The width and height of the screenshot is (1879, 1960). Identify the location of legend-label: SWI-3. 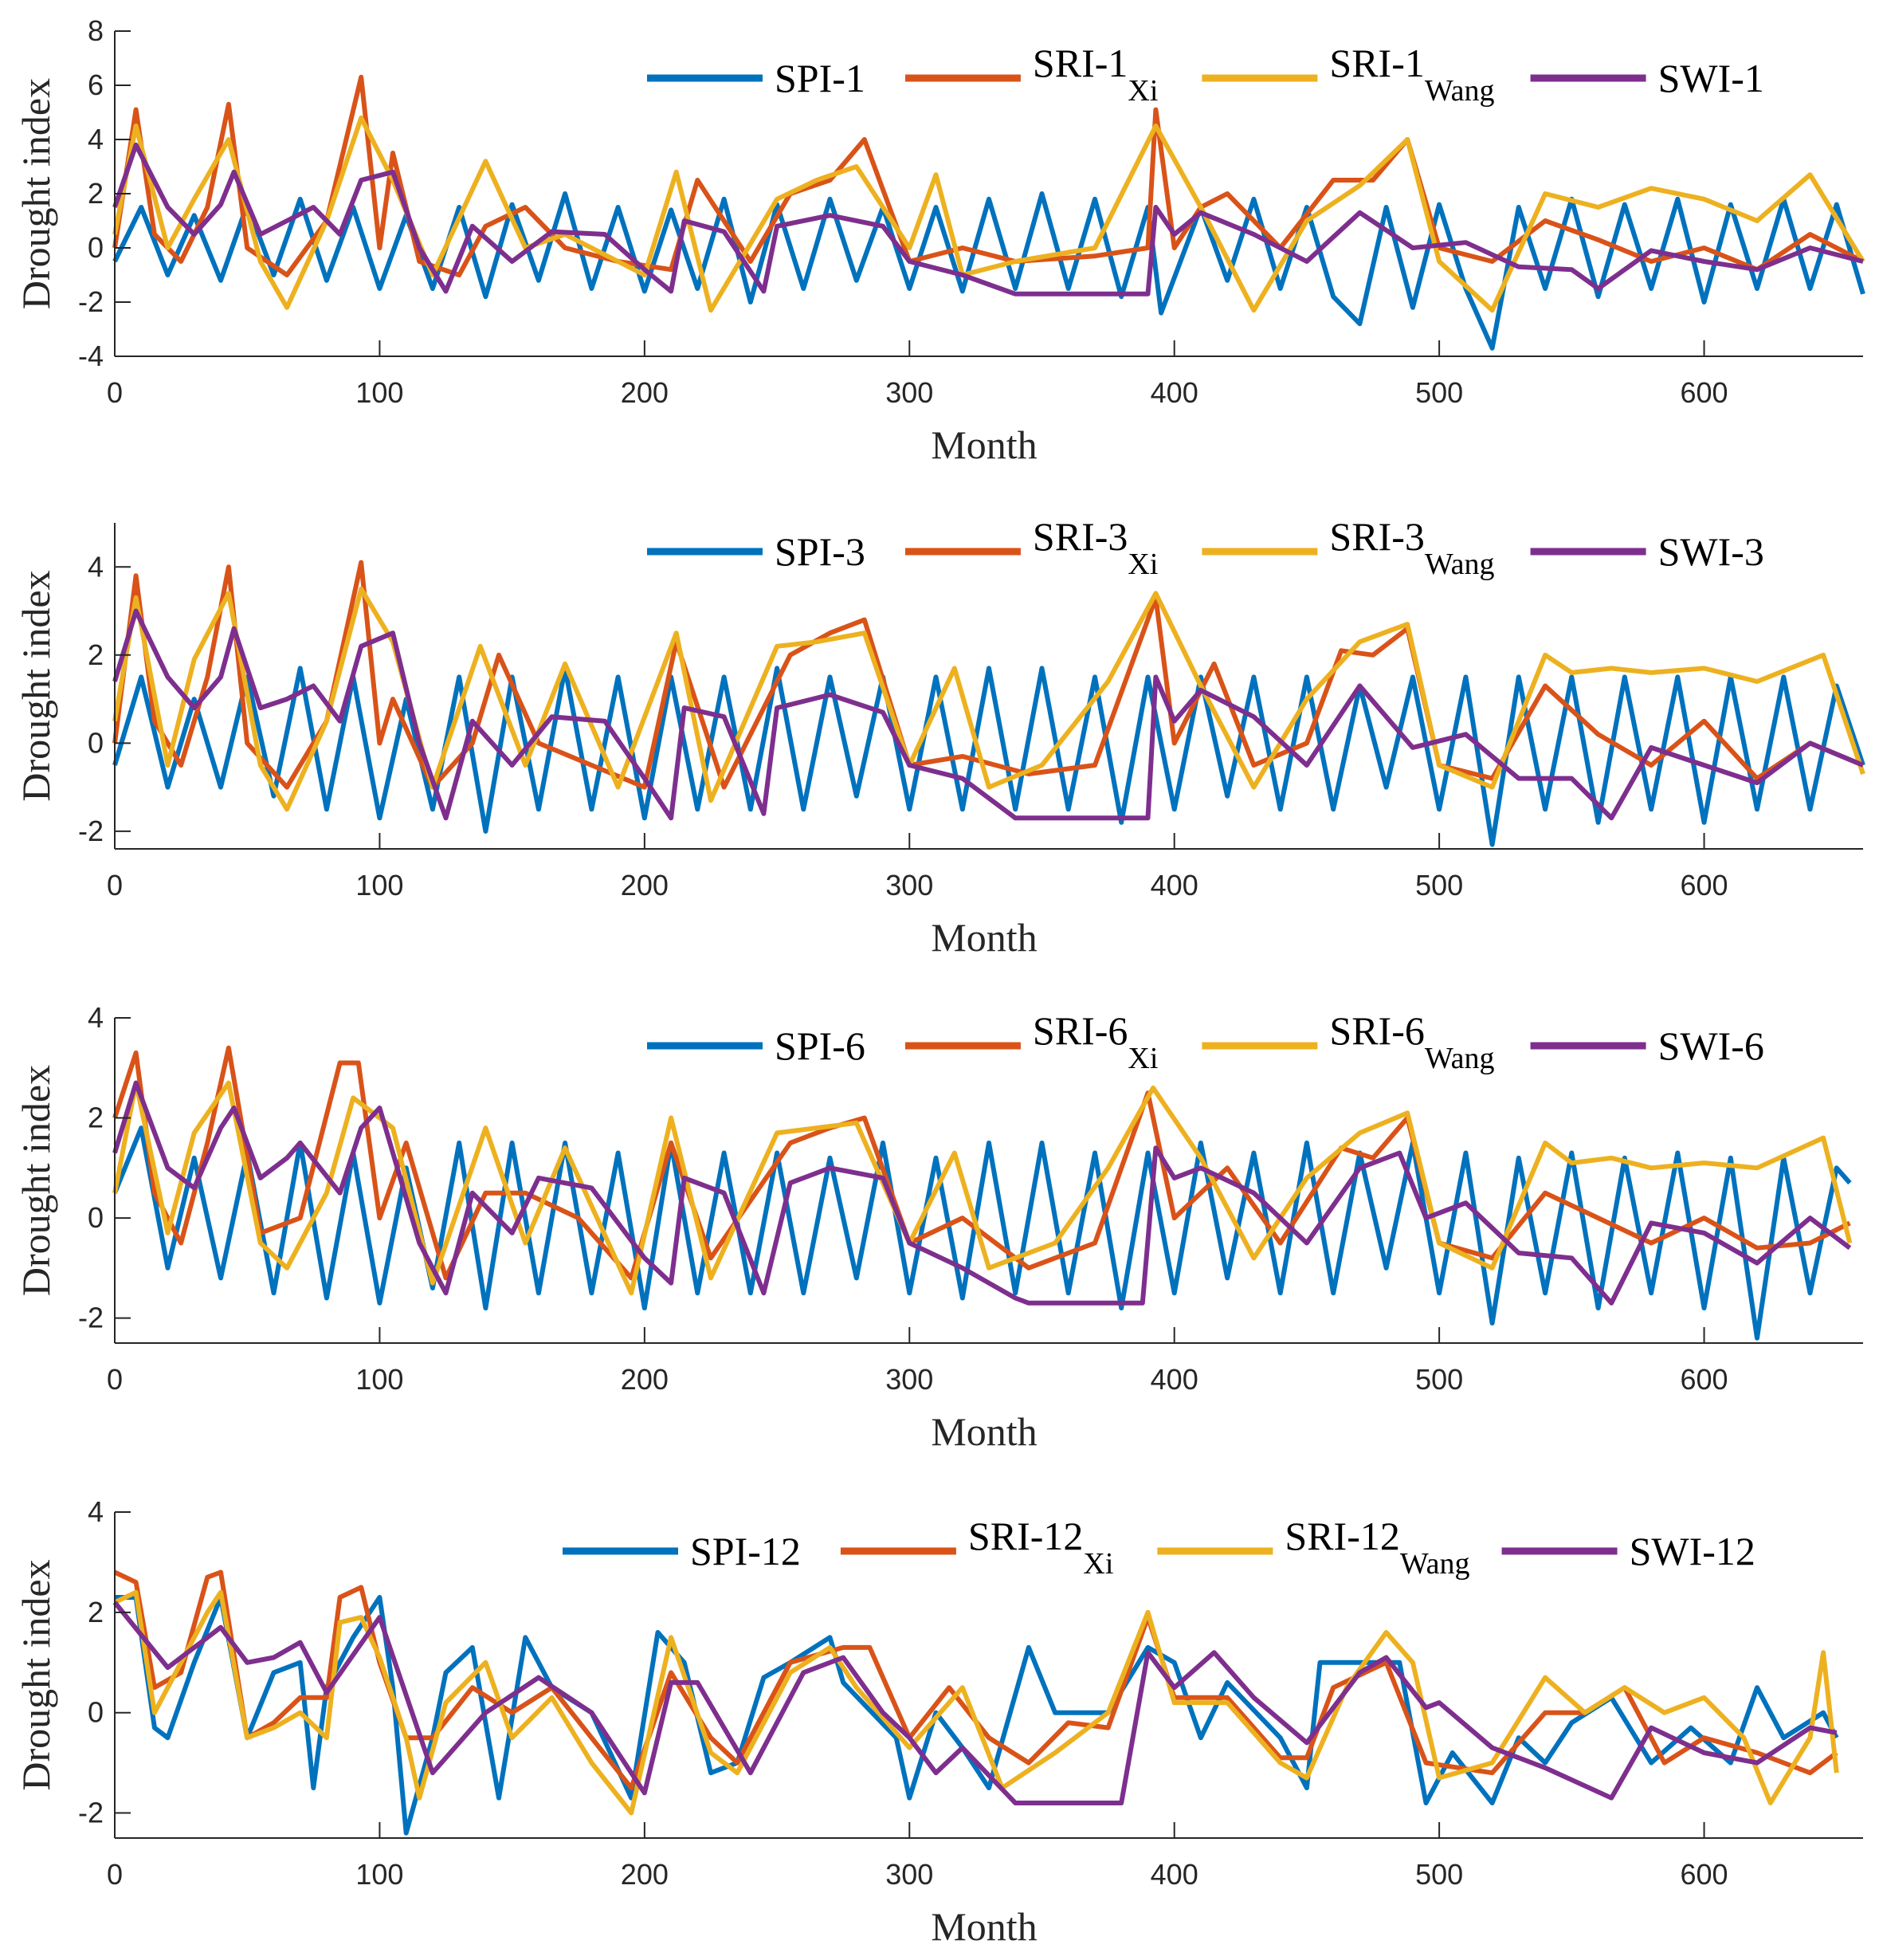
(1711, 551).